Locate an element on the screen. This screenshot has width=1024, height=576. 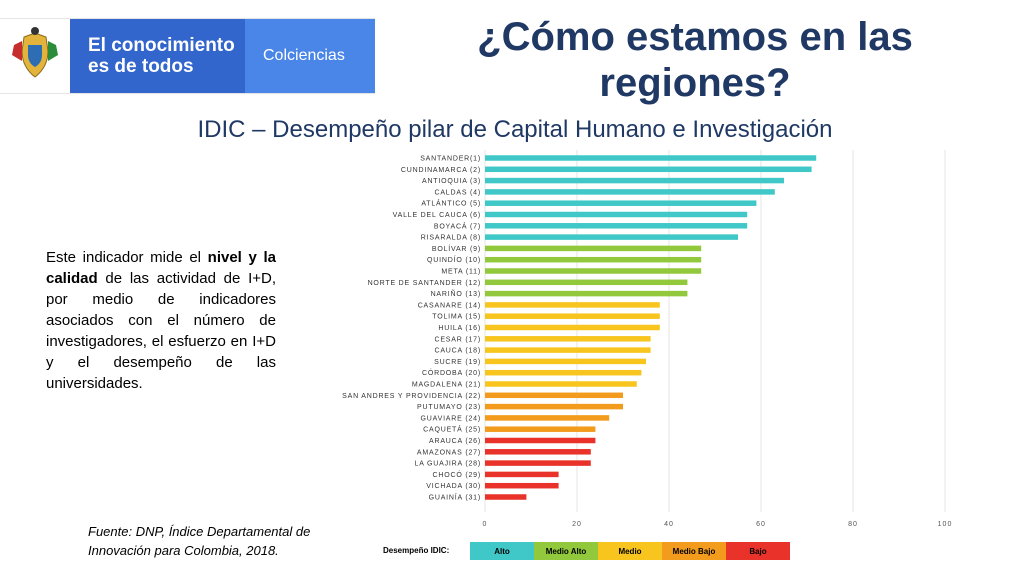
category-label: CUNDINAMARCA (2) is located at coordinates (441, 170).